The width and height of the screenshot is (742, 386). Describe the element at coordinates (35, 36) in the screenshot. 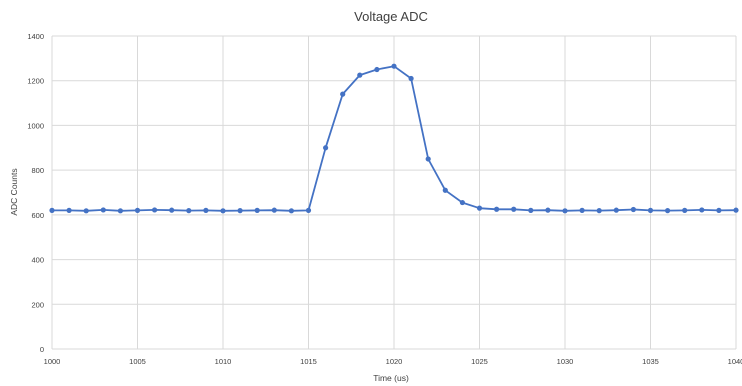

I see `y-tick-label: 1400` at that location.